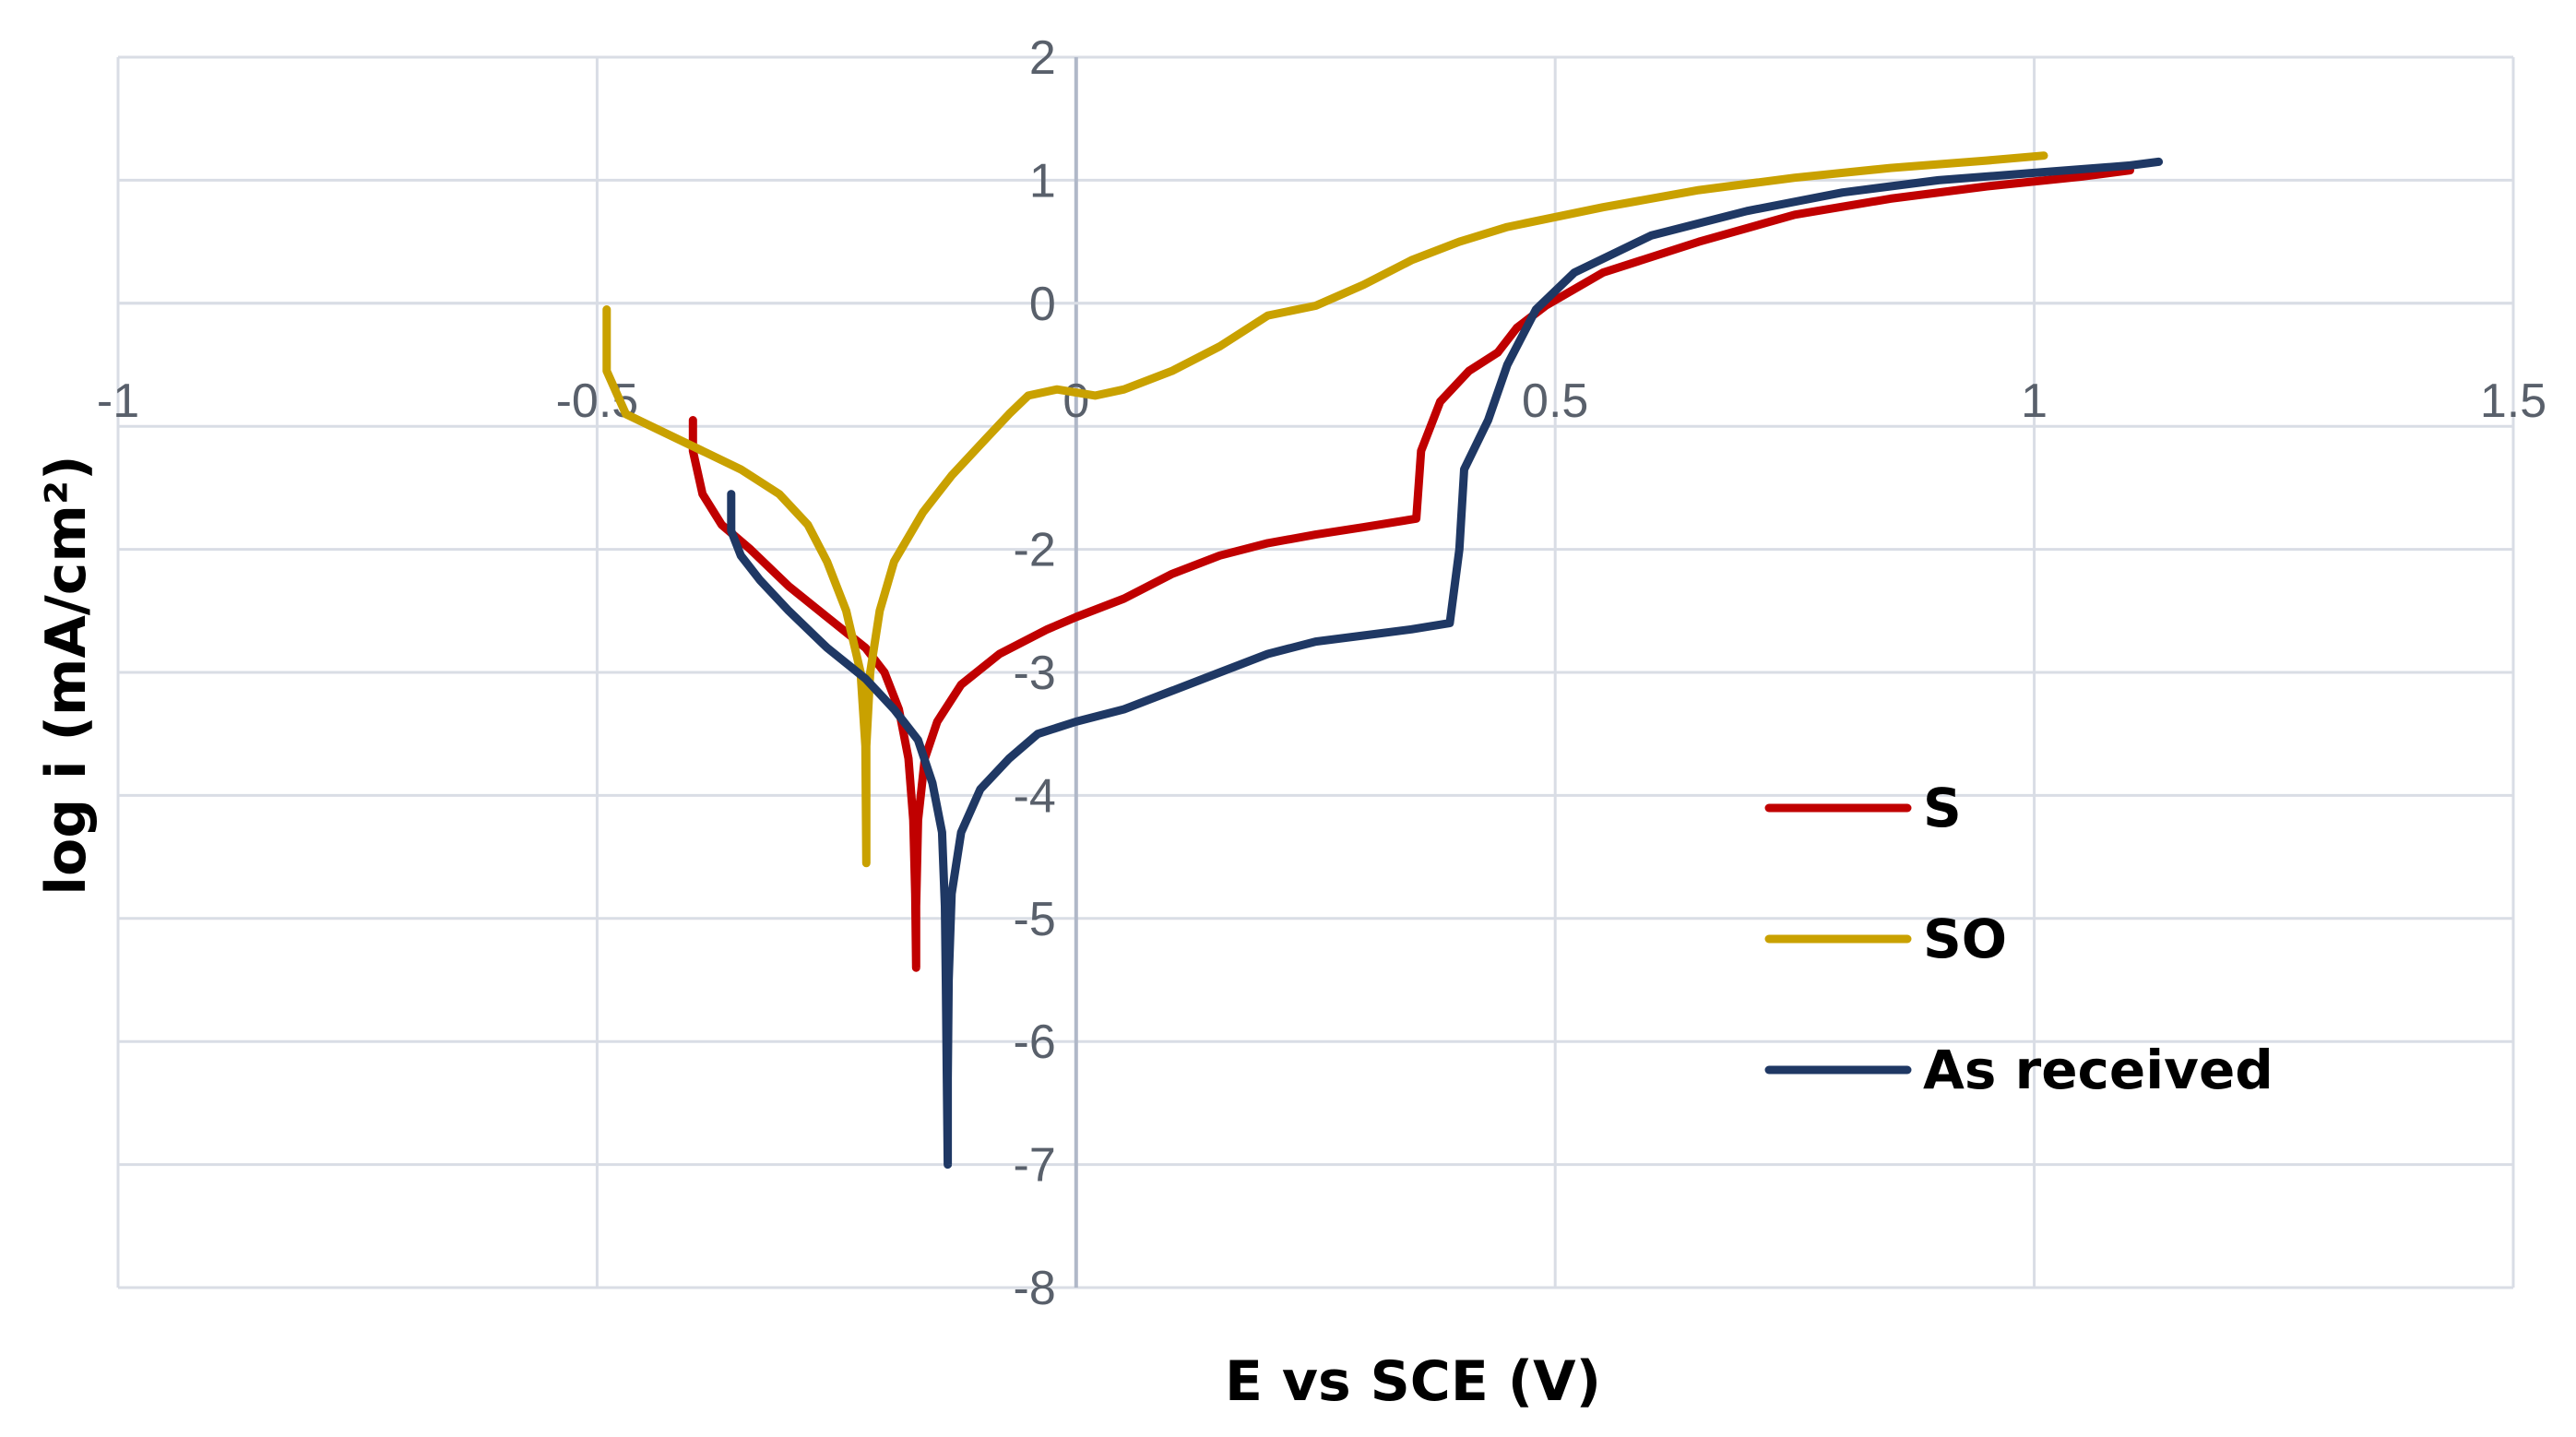  I want to click on y-tick-labels: 2 1 0 -2 -3 -4 -5 -6 -7 -8, so click(1035, 673).